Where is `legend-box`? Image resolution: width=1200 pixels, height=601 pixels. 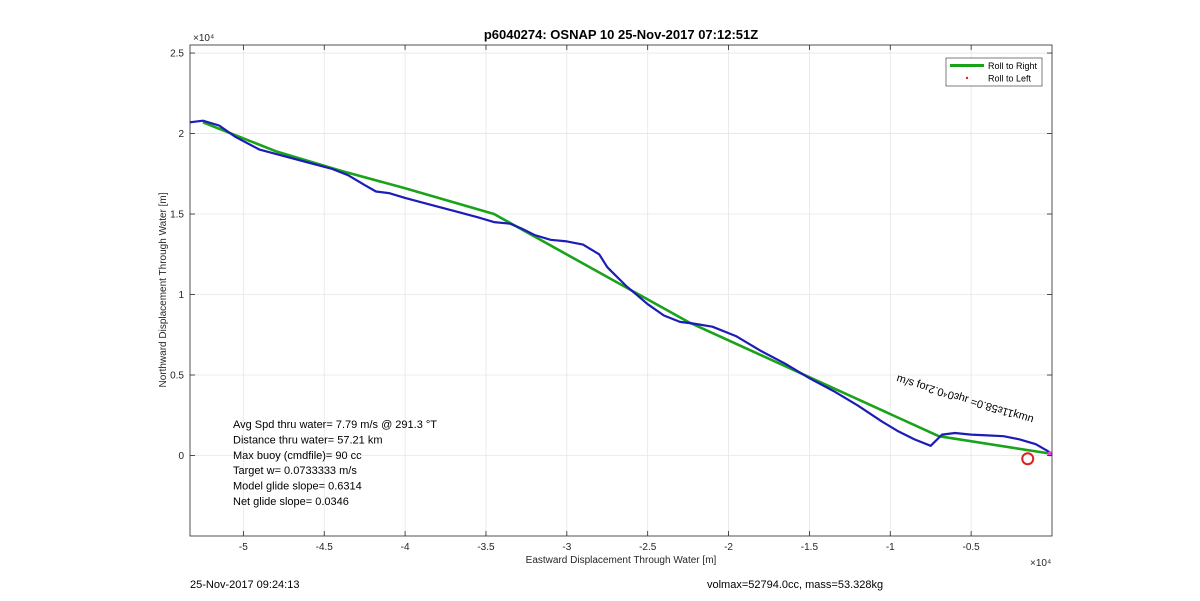
legend-box is located at coordinates (994, 72).